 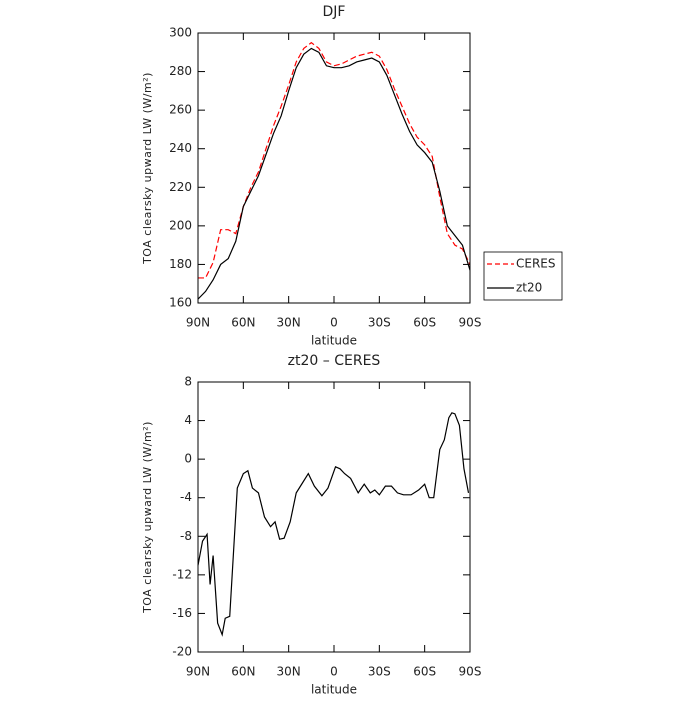 What do you see at coordinates (334, 361) in the screenshot?
I see `chart-title: zt20 – CERES` at bounding box center [334, 361].